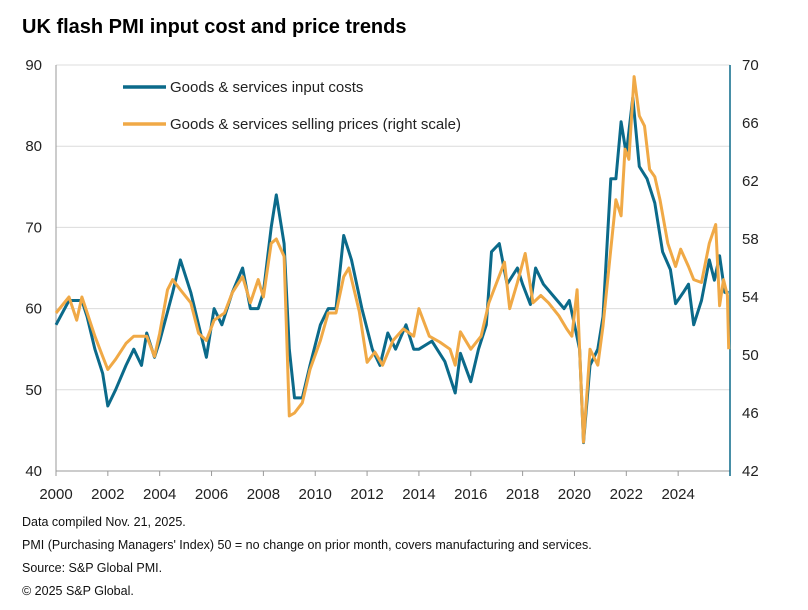 This screenshot has width=808, height=610. Describe the element at coordinates (750, 355) in the screenshot. I see `y-right-tick-label: 50` at that location.